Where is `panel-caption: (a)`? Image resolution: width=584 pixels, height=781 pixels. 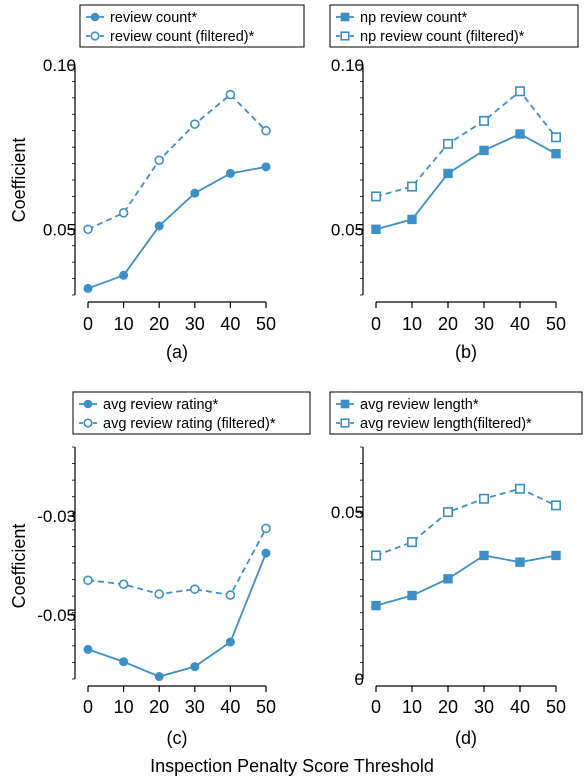
panel-caption: (a) is located at coordinates (177, 352).